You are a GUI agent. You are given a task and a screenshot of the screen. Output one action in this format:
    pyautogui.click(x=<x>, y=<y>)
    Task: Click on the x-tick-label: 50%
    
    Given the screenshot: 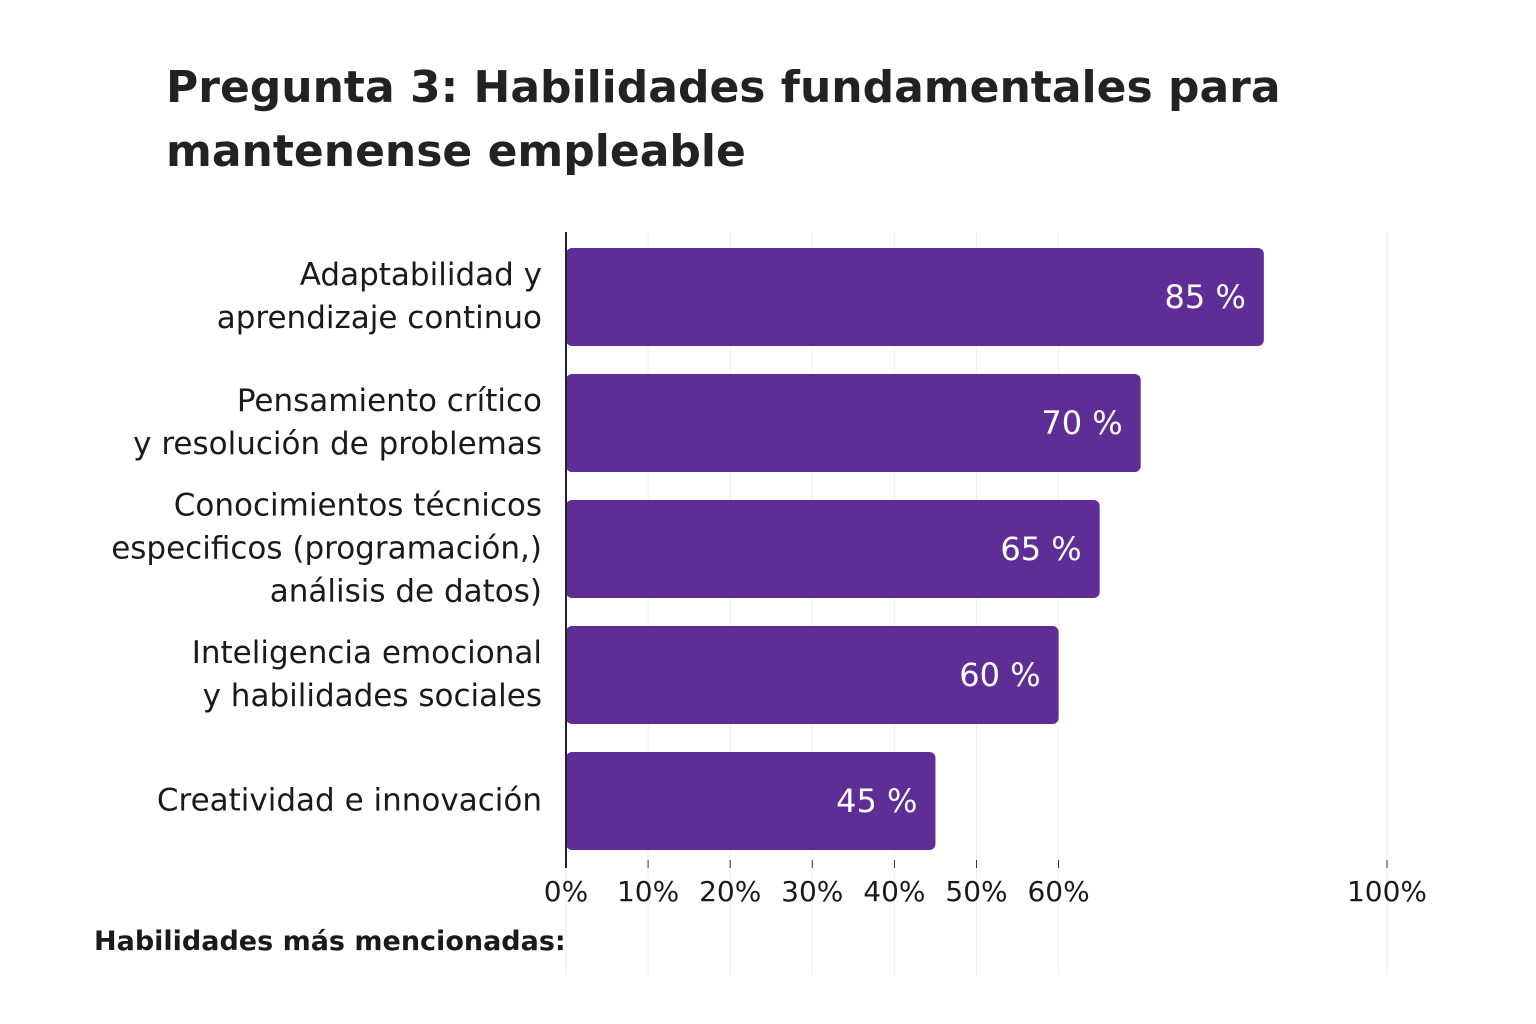 What is the action you would take?
    pyautogui.click(x=976, y=891)
    